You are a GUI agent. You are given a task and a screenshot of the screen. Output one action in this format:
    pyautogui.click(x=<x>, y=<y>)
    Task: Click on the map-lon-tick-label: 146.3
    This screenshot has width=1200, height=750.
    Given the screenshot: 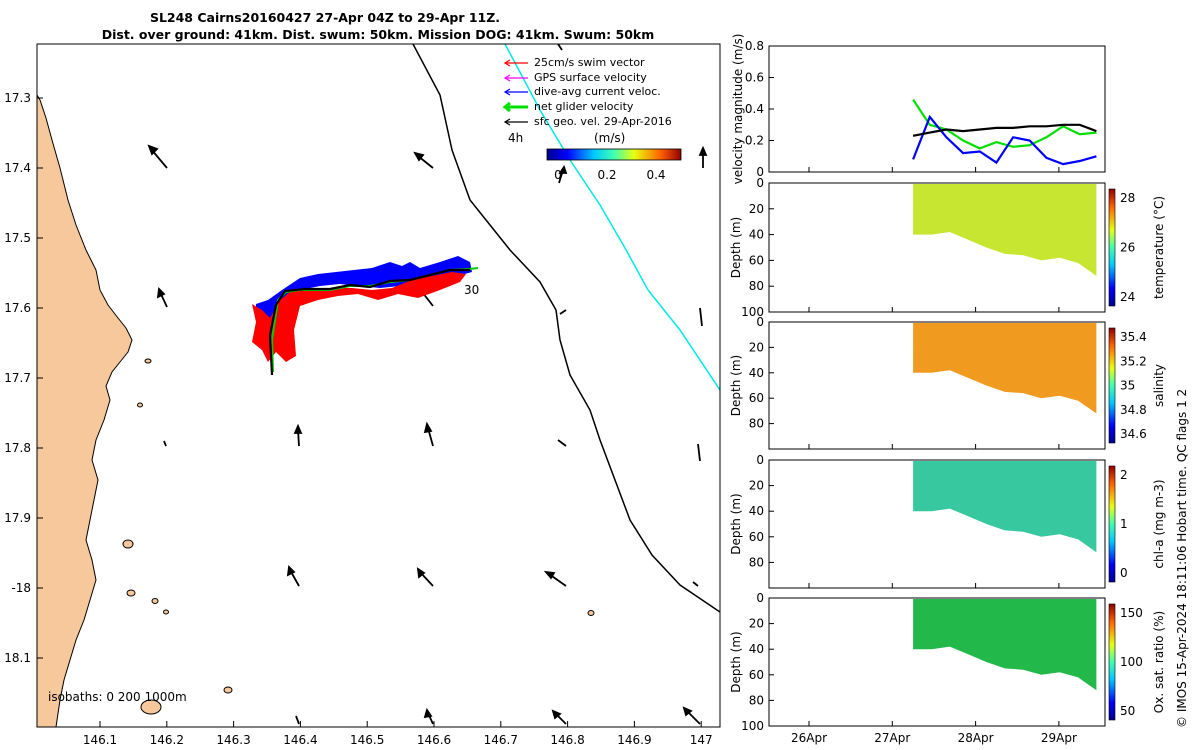 What is the action you would take?
    pyautogui.click(x=233, y=740)
    